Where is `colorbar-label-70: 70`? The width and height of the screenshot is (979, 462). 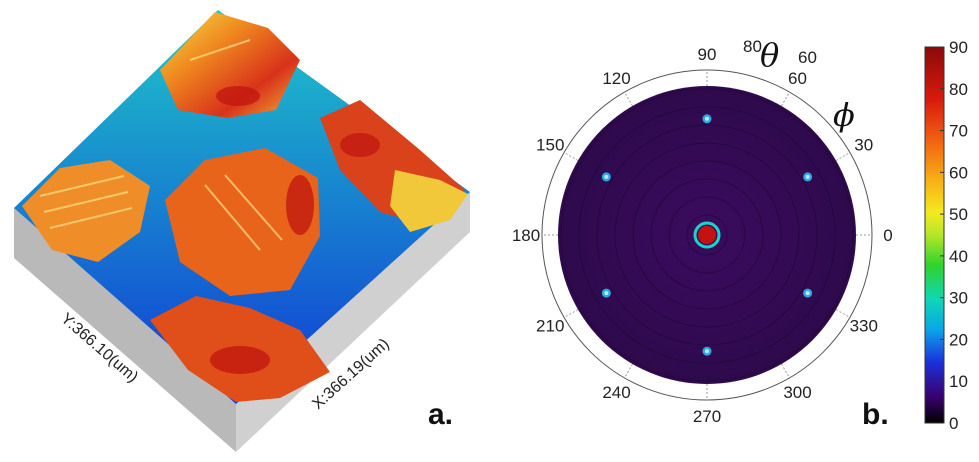
colorbar-label-70: 70 is located at coordinates (958, 131).